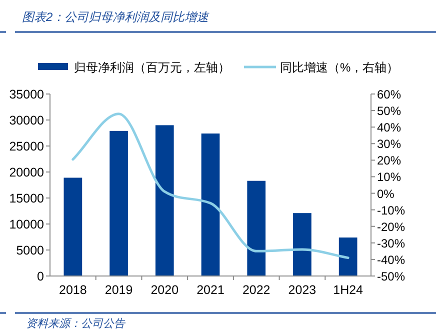  I want to click on y2-tick-label: 10%, so click(389, 177).